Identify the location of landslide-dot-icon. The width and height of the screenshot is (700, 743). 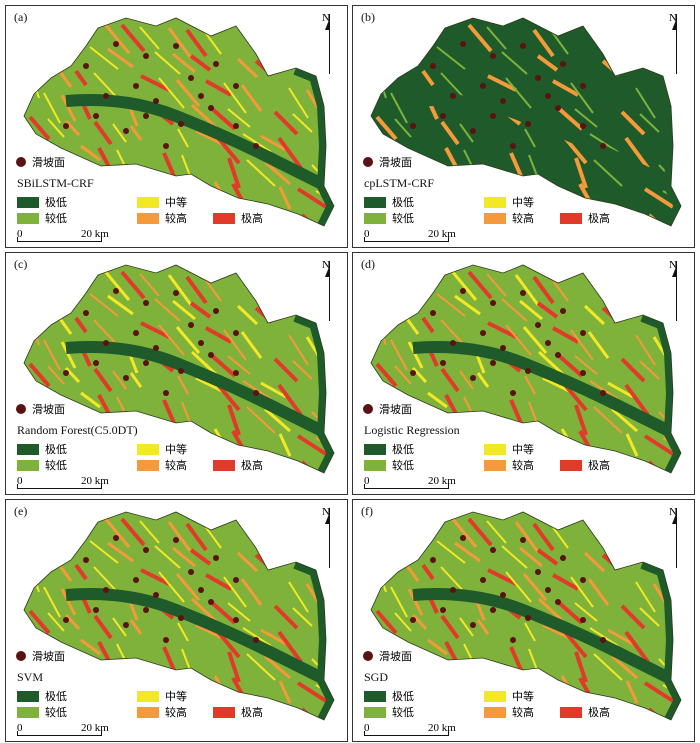
(21, 409).